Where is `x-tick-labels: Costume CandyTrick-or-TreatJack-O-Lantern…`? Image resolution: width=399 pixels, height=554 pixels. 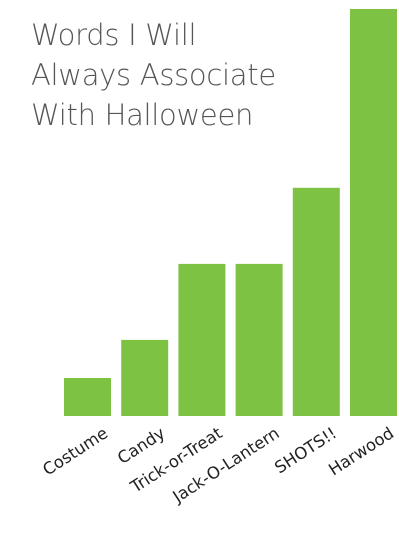
x-tick-labels: Costume CandyTrick-or-TreatJack-O-Lantern… is located at coordinates (218, 465).